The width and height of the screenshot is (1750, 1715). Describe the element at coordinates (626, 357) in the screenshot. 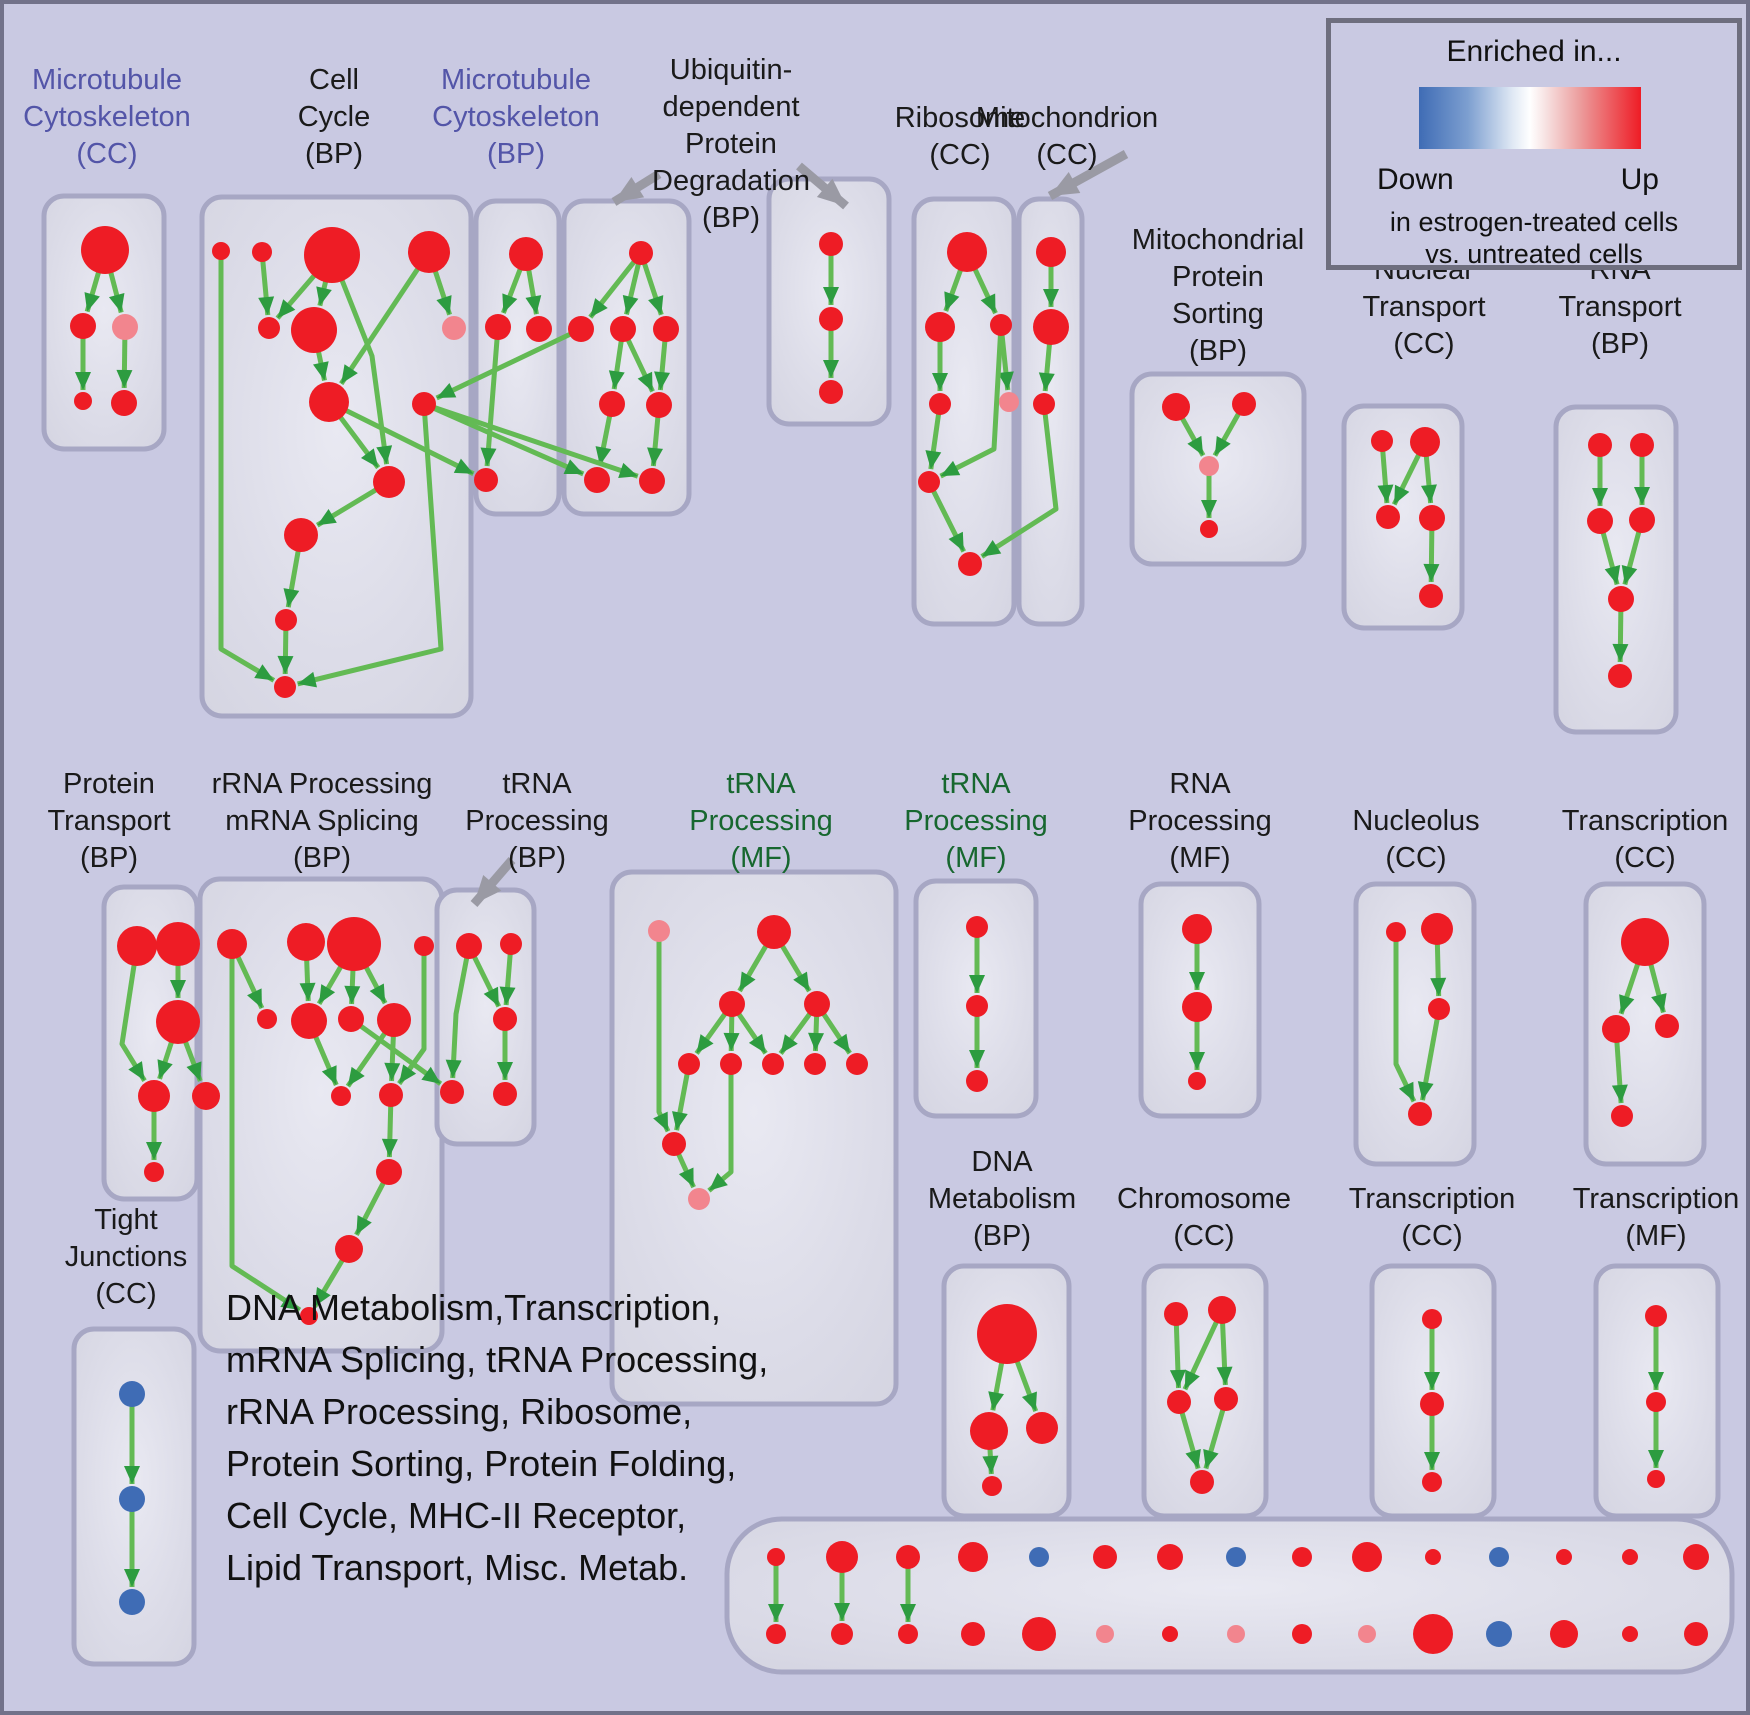

I see `cluster-box-ubiq-a` at that location.